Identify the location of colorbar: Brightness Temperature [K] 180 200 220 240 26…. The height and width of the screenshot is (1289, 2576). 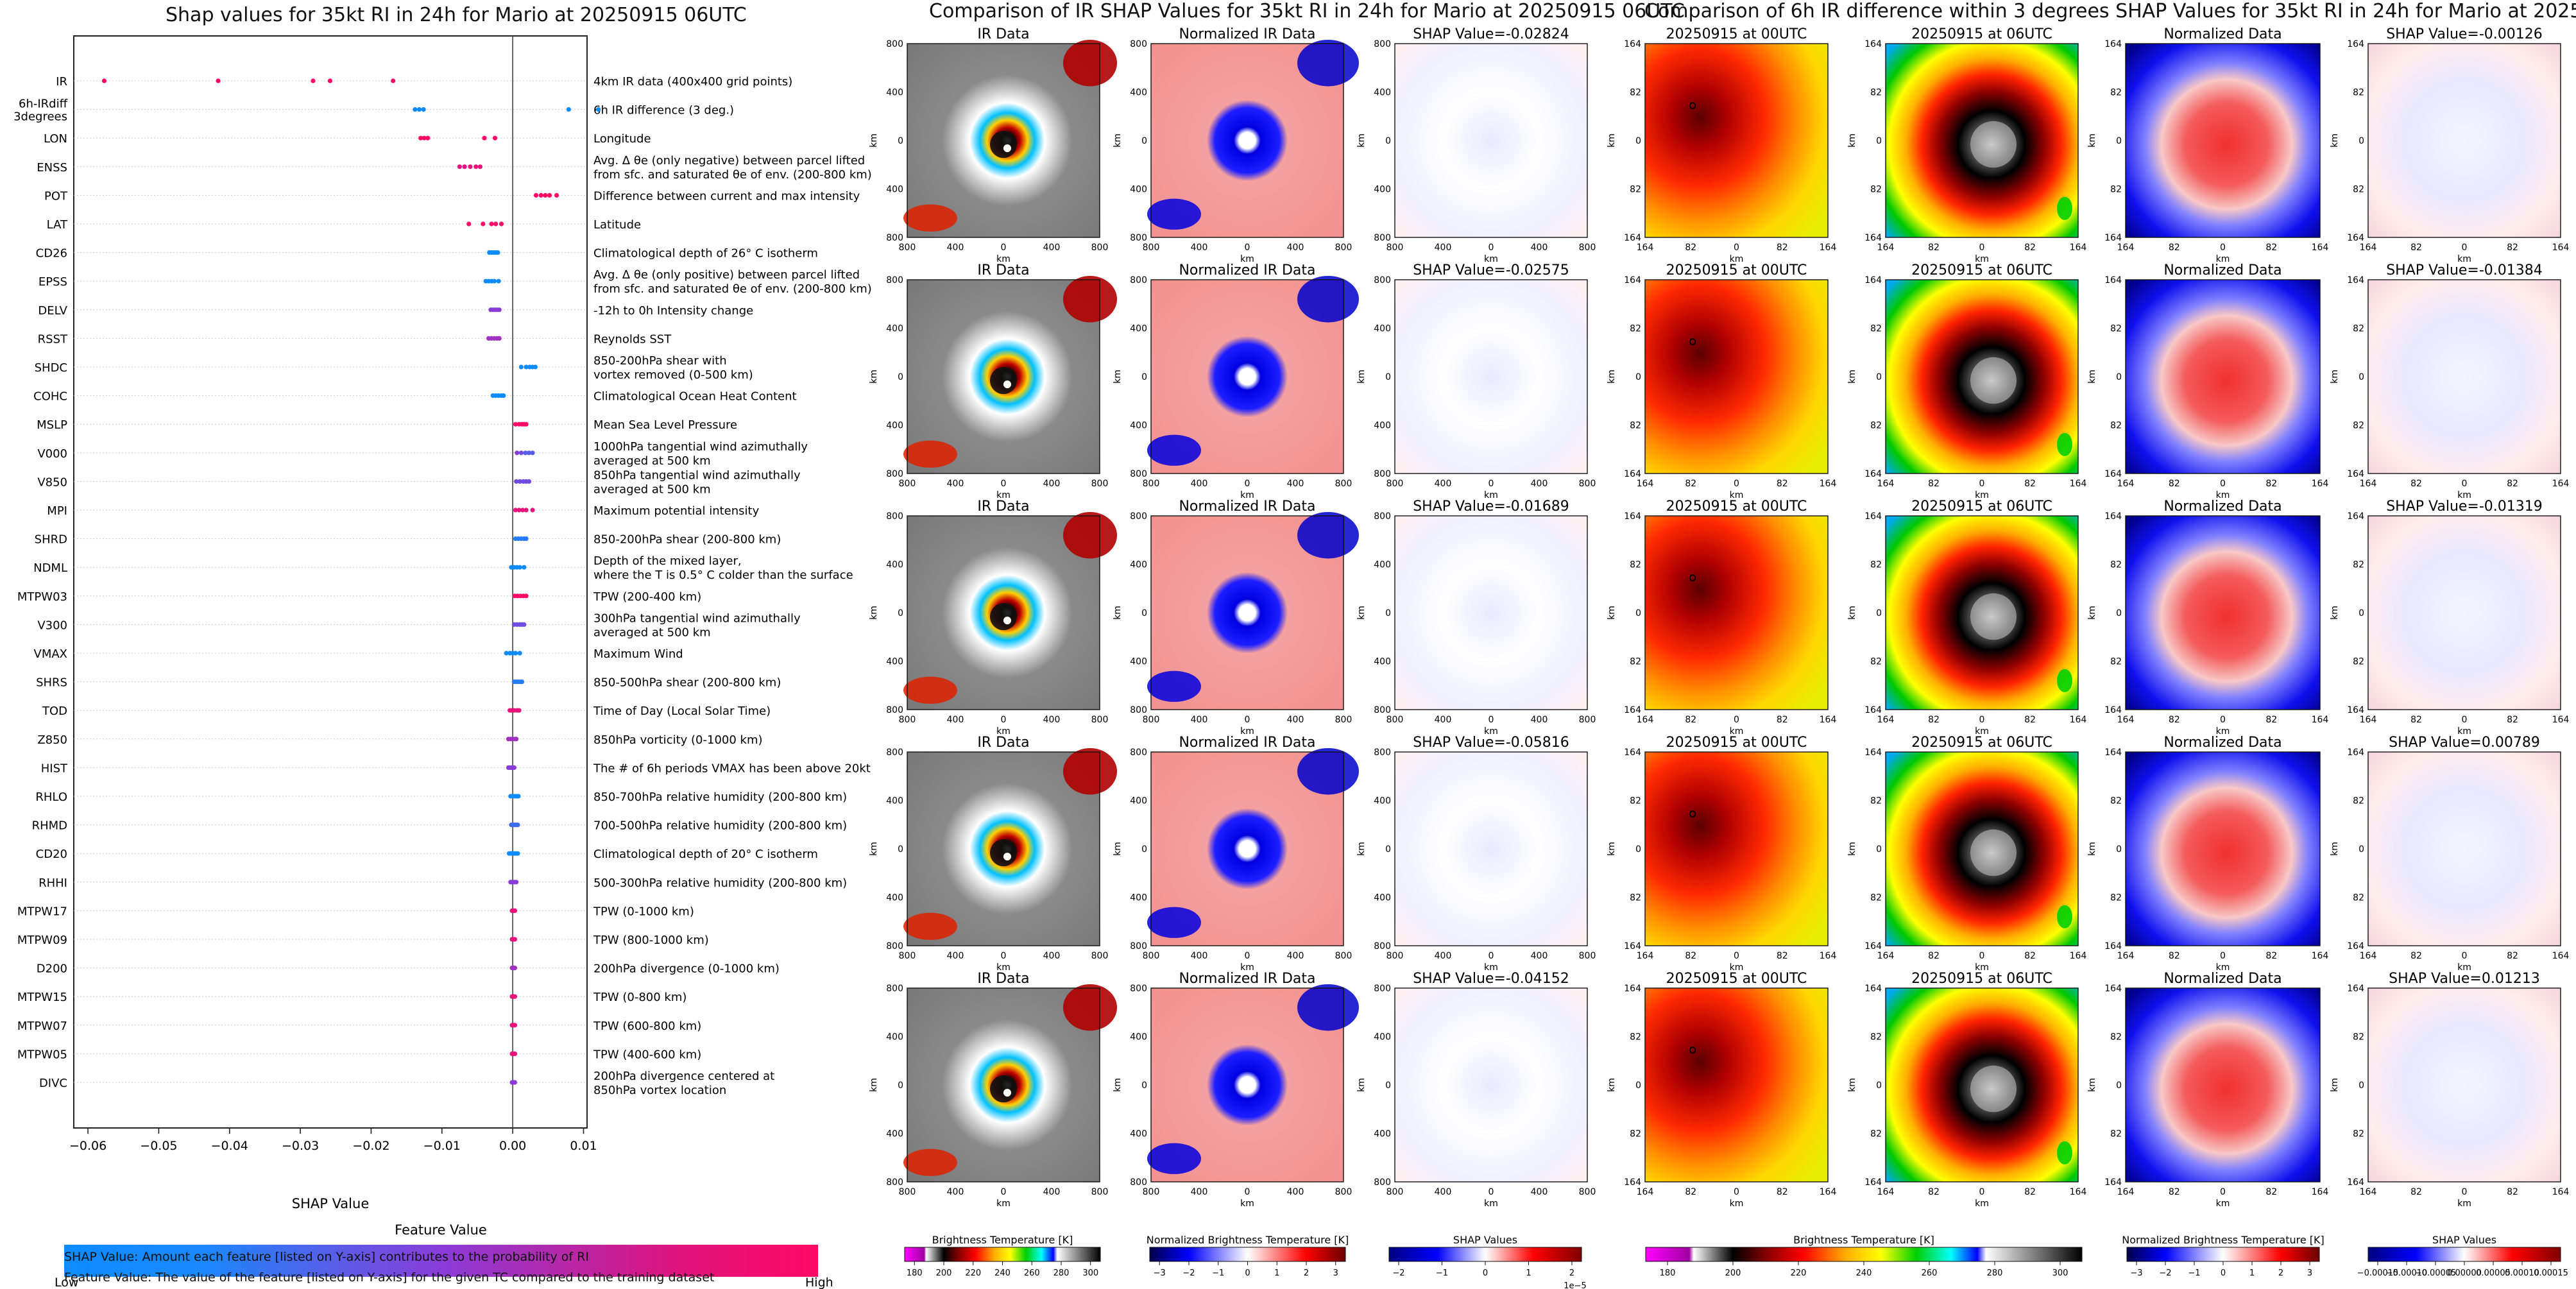
(1864, 1256).